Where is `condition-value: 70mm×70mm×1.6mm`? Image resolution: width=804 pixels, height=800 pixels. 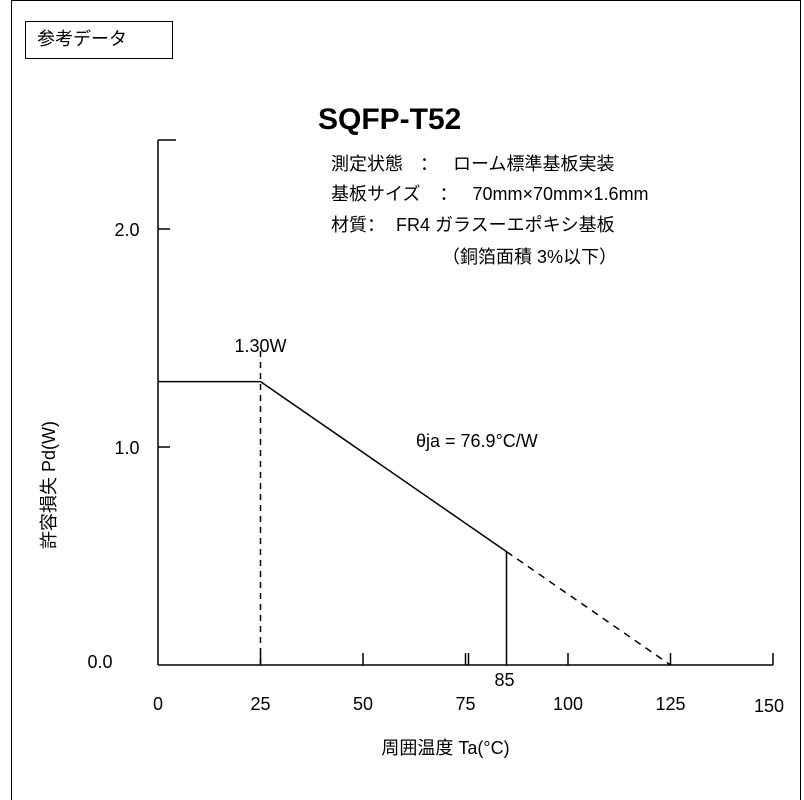
condition-value: 70mm×70mm×1.6mm is located at coordinates (560, 194).